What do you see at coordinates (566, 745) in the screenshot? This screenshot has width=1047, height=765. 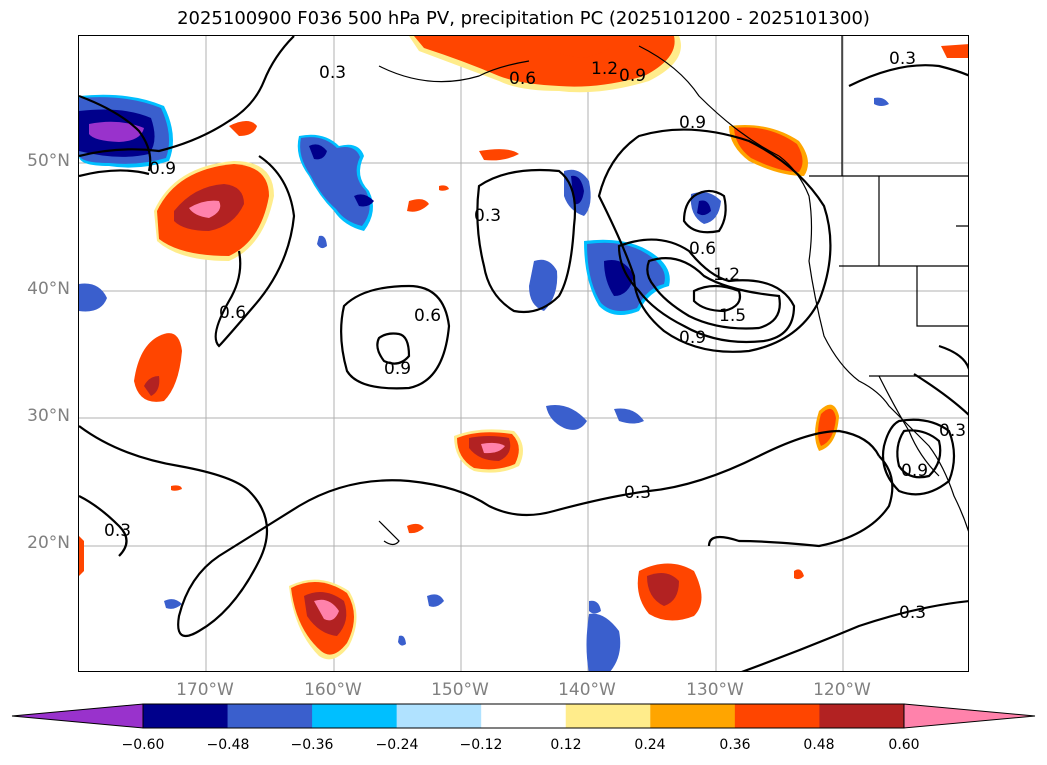 I see `colorbar-tick: 0.12` at bounding box center [566, 745].